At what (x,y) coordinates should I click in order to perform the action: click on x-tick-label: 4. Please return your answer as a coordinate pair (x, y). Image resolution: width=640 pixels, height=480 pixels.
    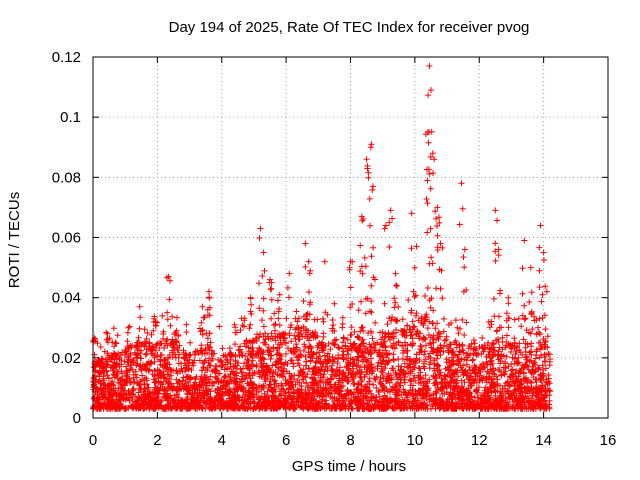
    Looking at the image, I should click on (222, 440).